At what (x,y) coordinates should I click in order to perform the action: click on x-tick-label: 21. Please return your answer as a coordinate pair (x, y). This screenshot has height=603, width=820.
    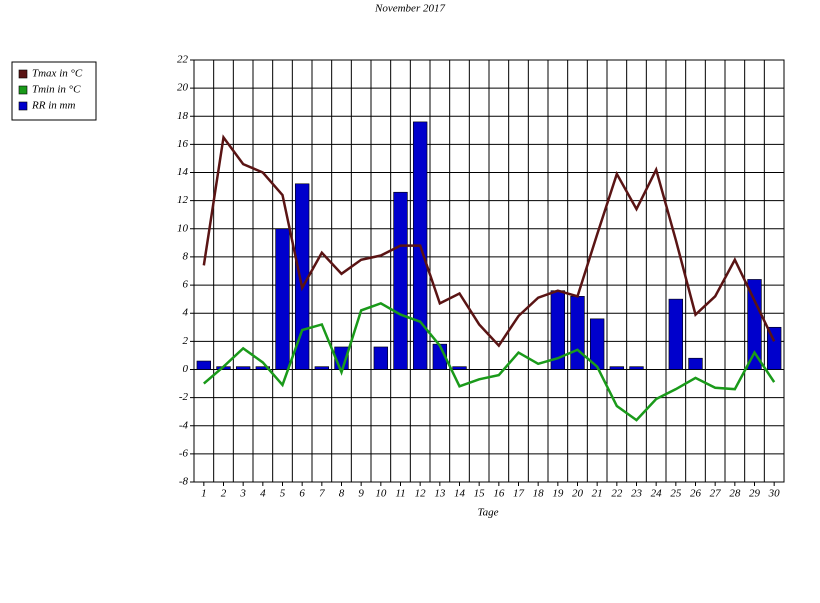
    Looking at the image, I should click on (597, 494).